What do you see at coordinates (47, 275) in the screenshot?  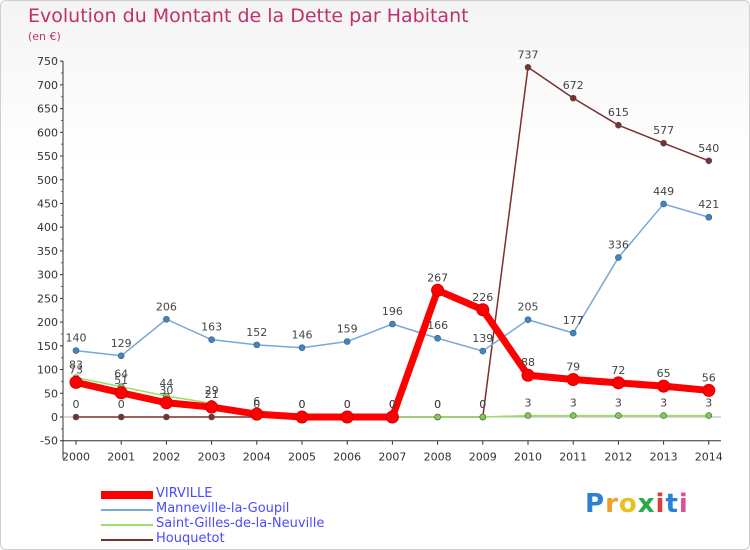 I see `y-tick-label: 300` at bounding box center [47, 275].